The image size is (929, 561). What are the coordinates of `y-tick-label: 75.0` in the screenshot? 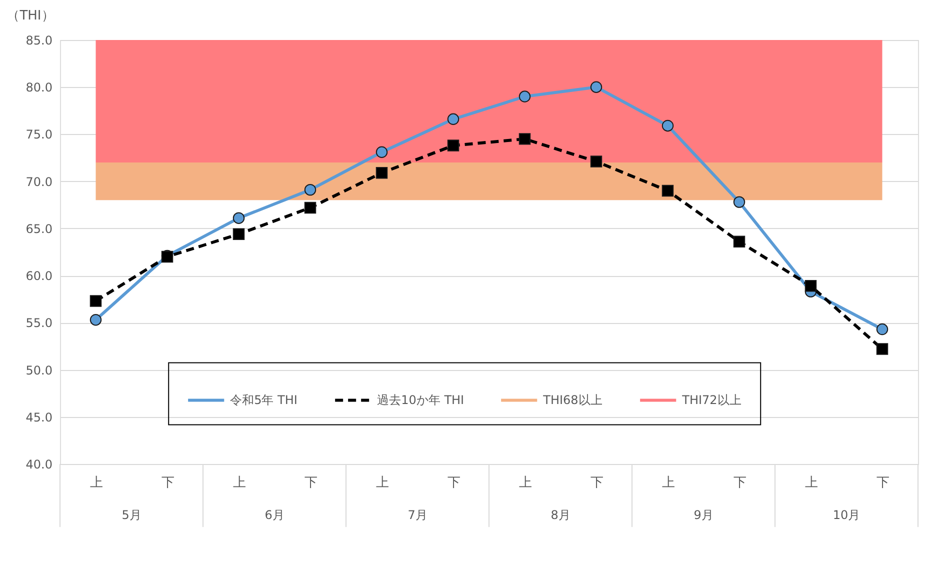 It's located at (39, 135).